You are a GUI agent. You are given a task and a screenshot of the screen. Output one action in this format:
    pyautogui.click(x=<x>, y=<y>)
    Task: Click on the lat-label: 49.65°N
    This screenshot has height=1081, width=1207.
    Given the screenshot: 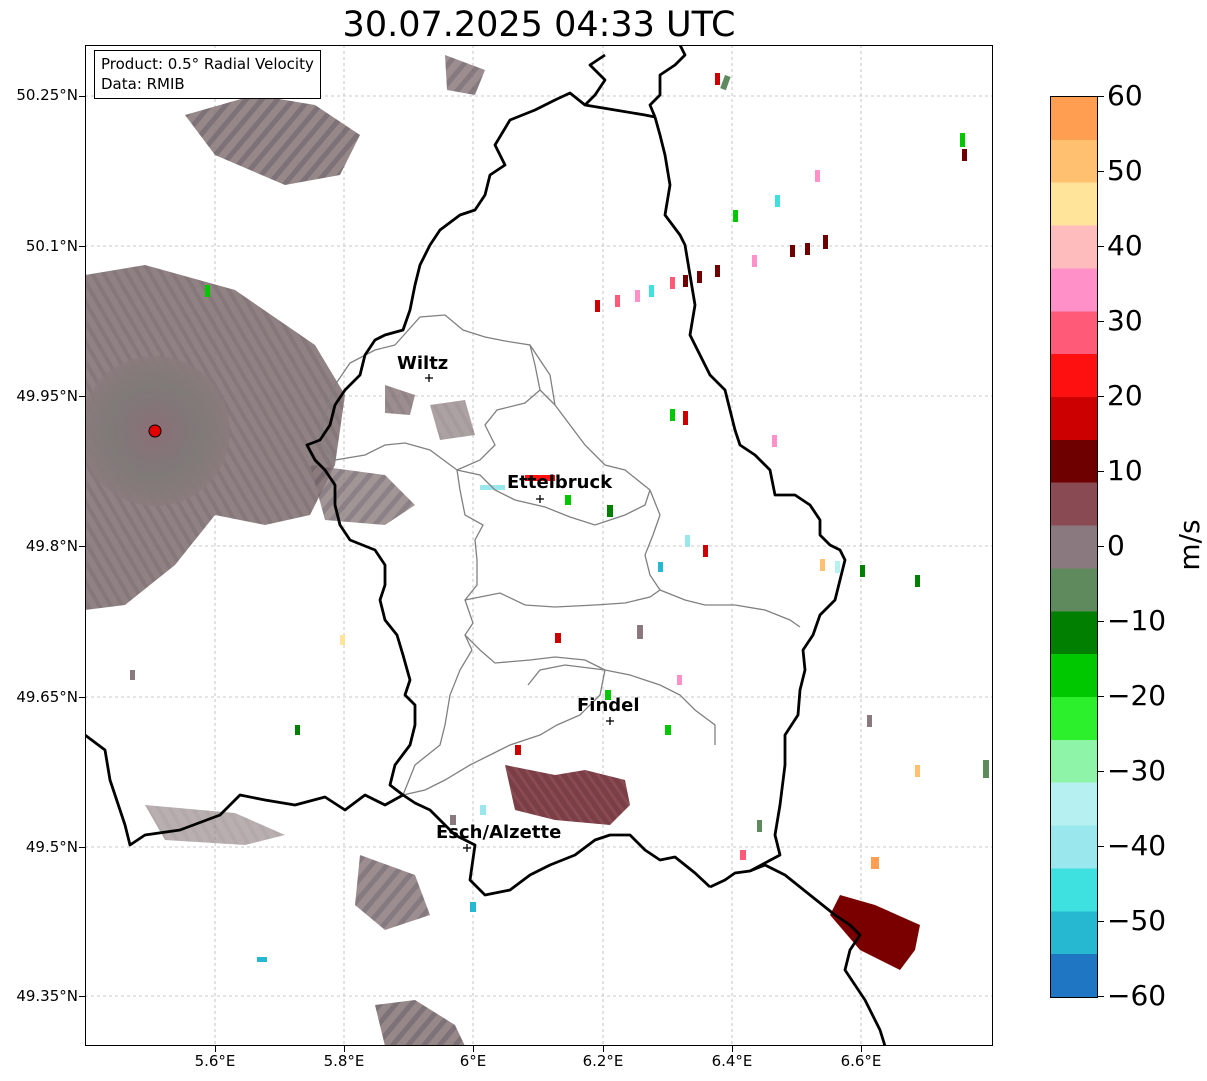 What is the action you would take?
    pyautogui.click(x=47, y=697)
    